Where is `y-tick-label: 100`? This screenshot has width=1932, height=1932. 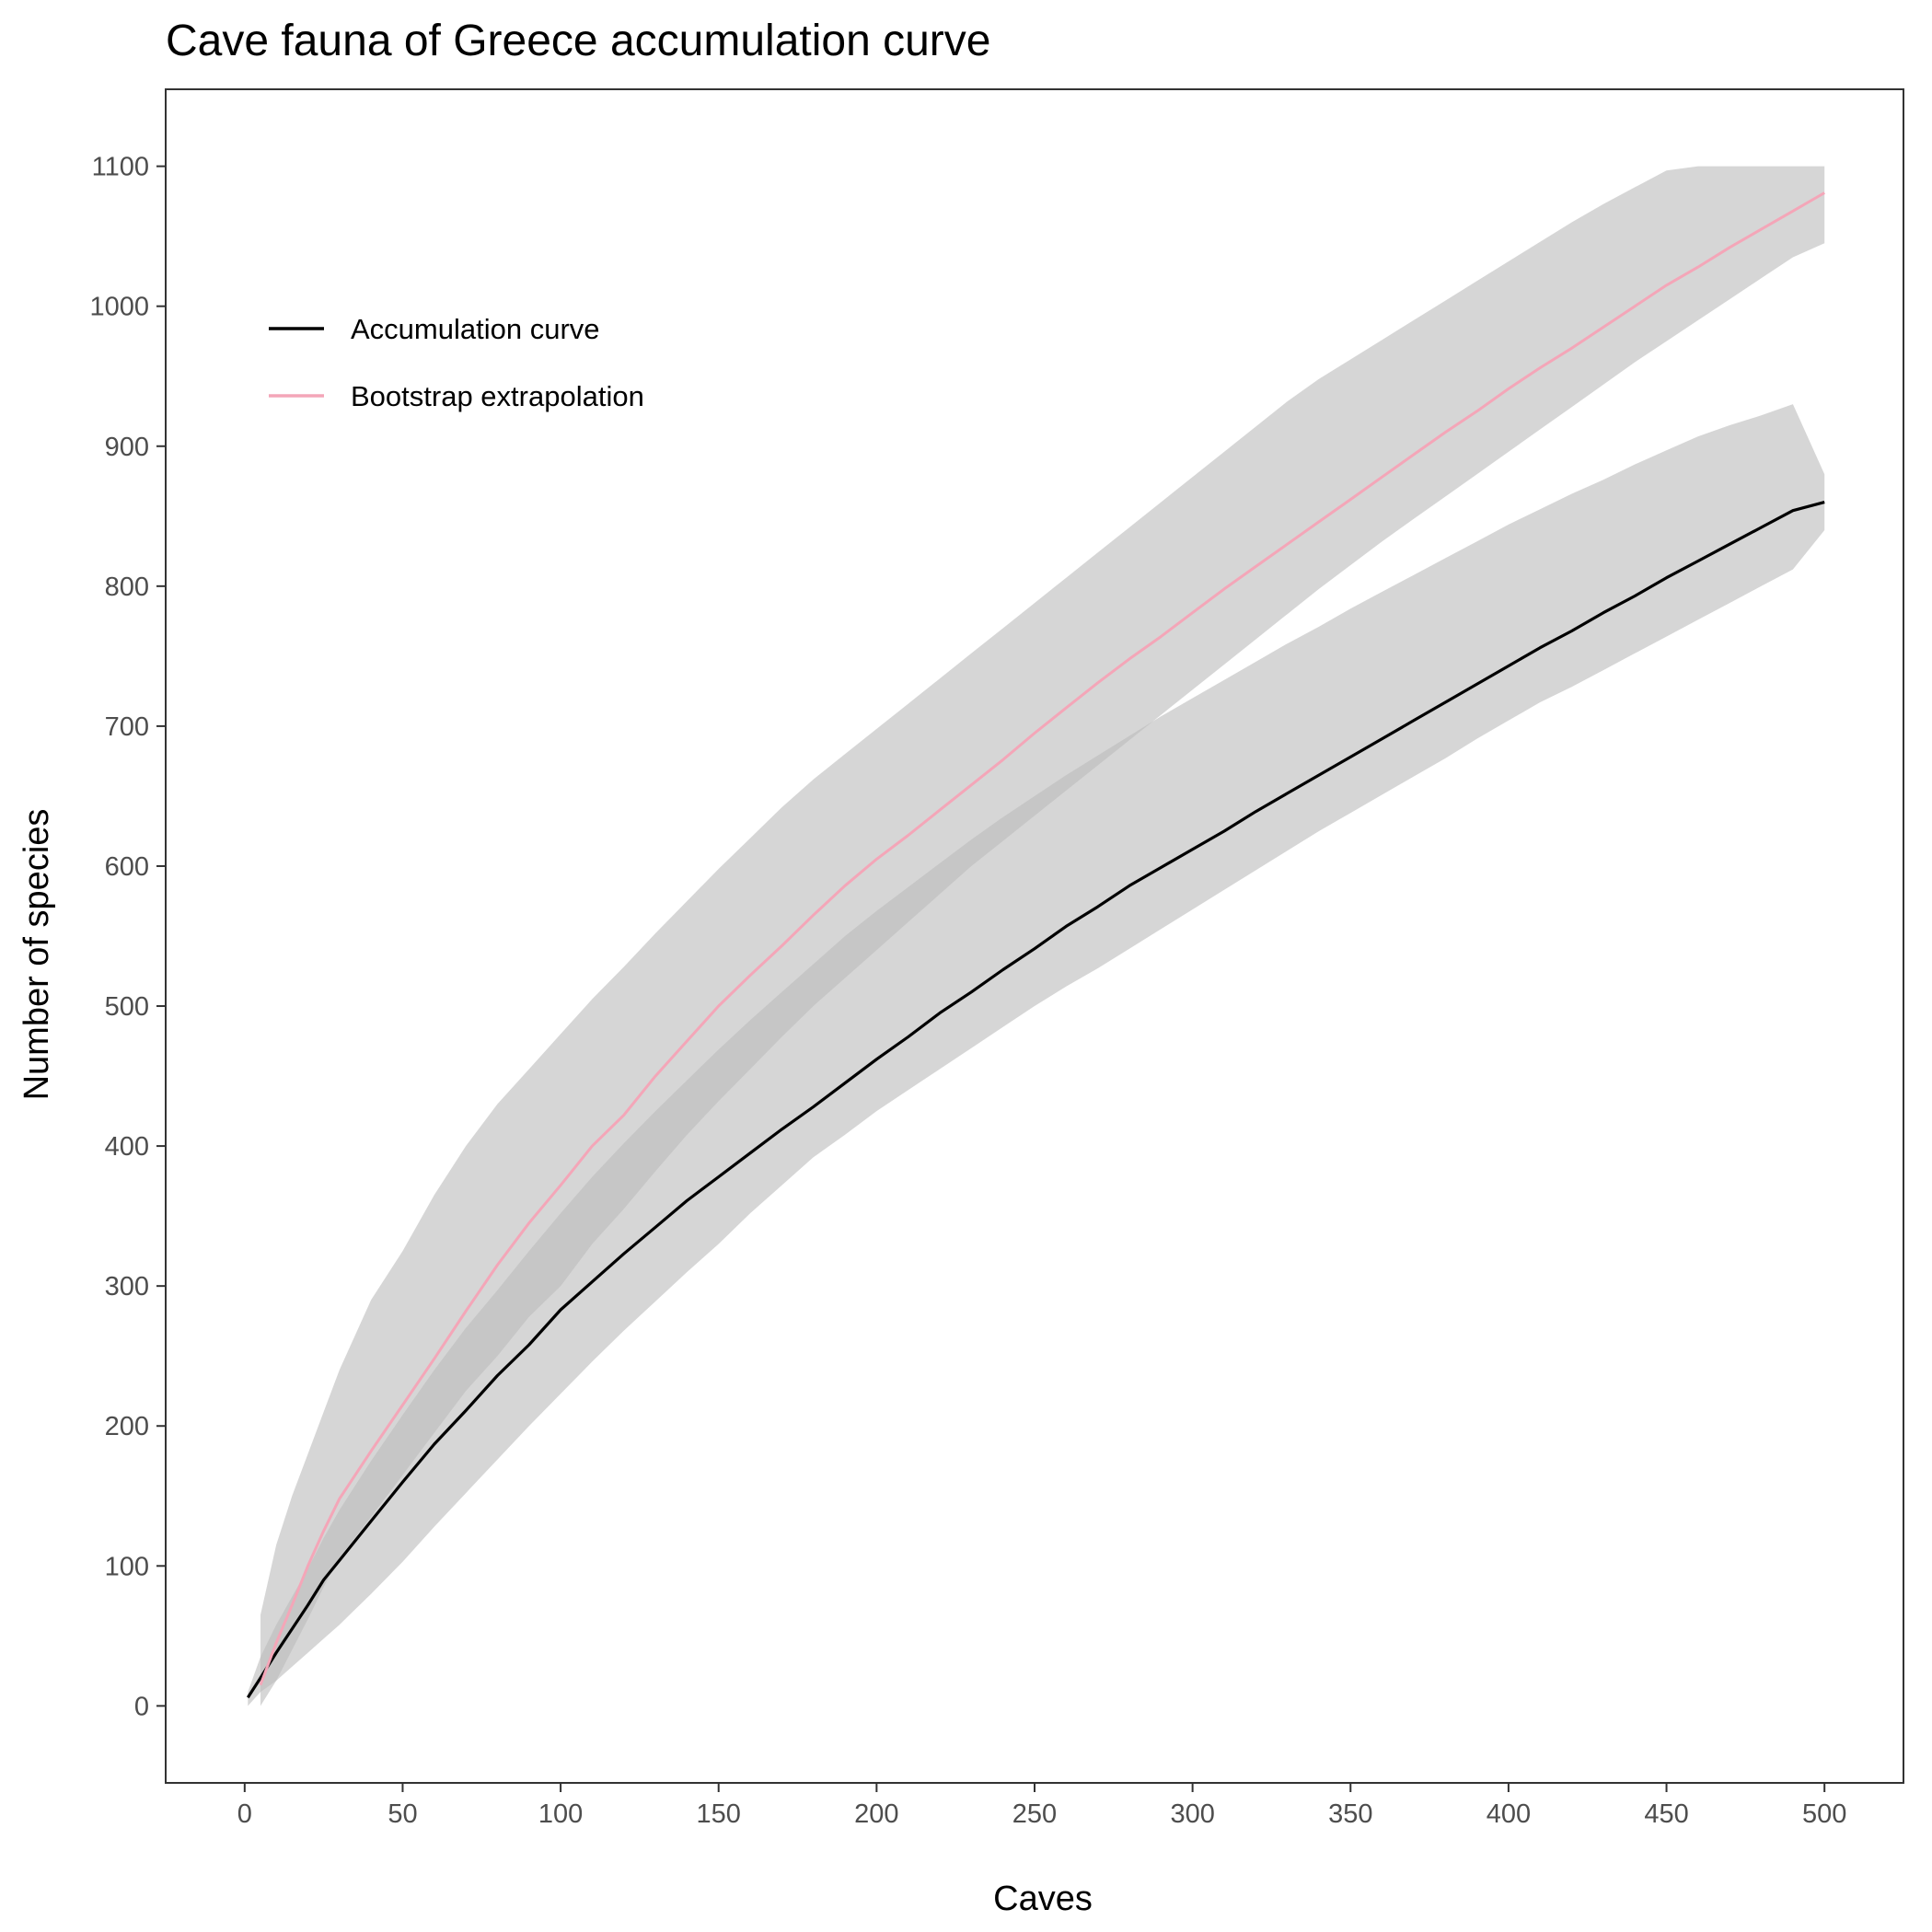
y-tick-label: 100 is located at coordinates (127, 1567).